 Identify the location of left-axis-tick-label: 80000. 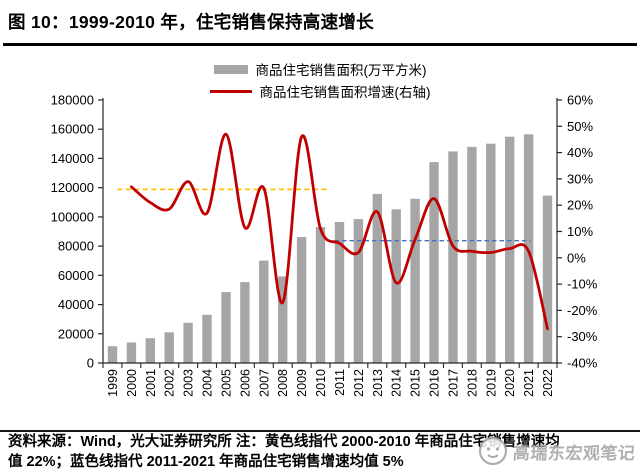
(76, 246).